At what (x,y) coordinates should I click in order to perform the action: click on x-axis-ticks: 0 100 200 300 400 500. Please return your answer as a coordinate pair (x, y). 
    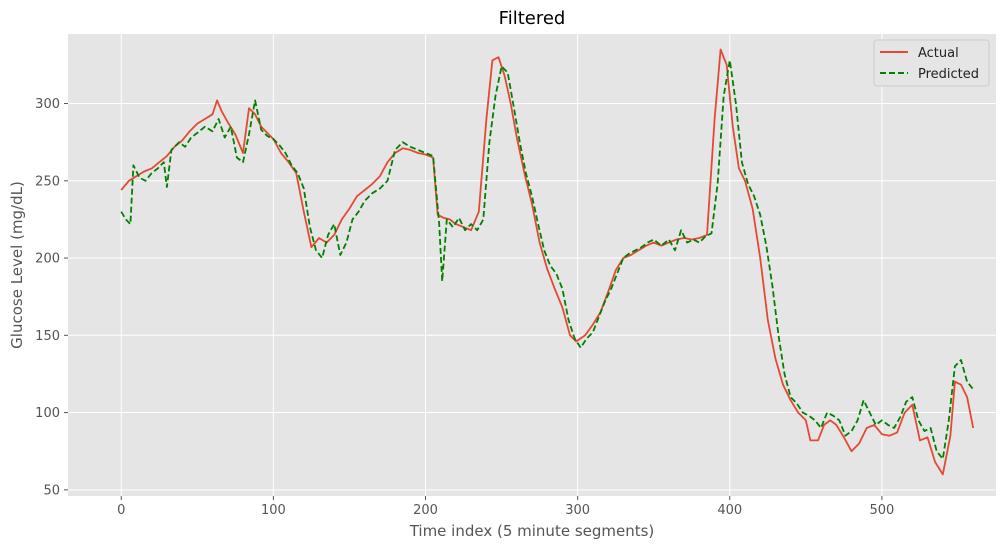
    Looking at the image, I should click on (505, 507).